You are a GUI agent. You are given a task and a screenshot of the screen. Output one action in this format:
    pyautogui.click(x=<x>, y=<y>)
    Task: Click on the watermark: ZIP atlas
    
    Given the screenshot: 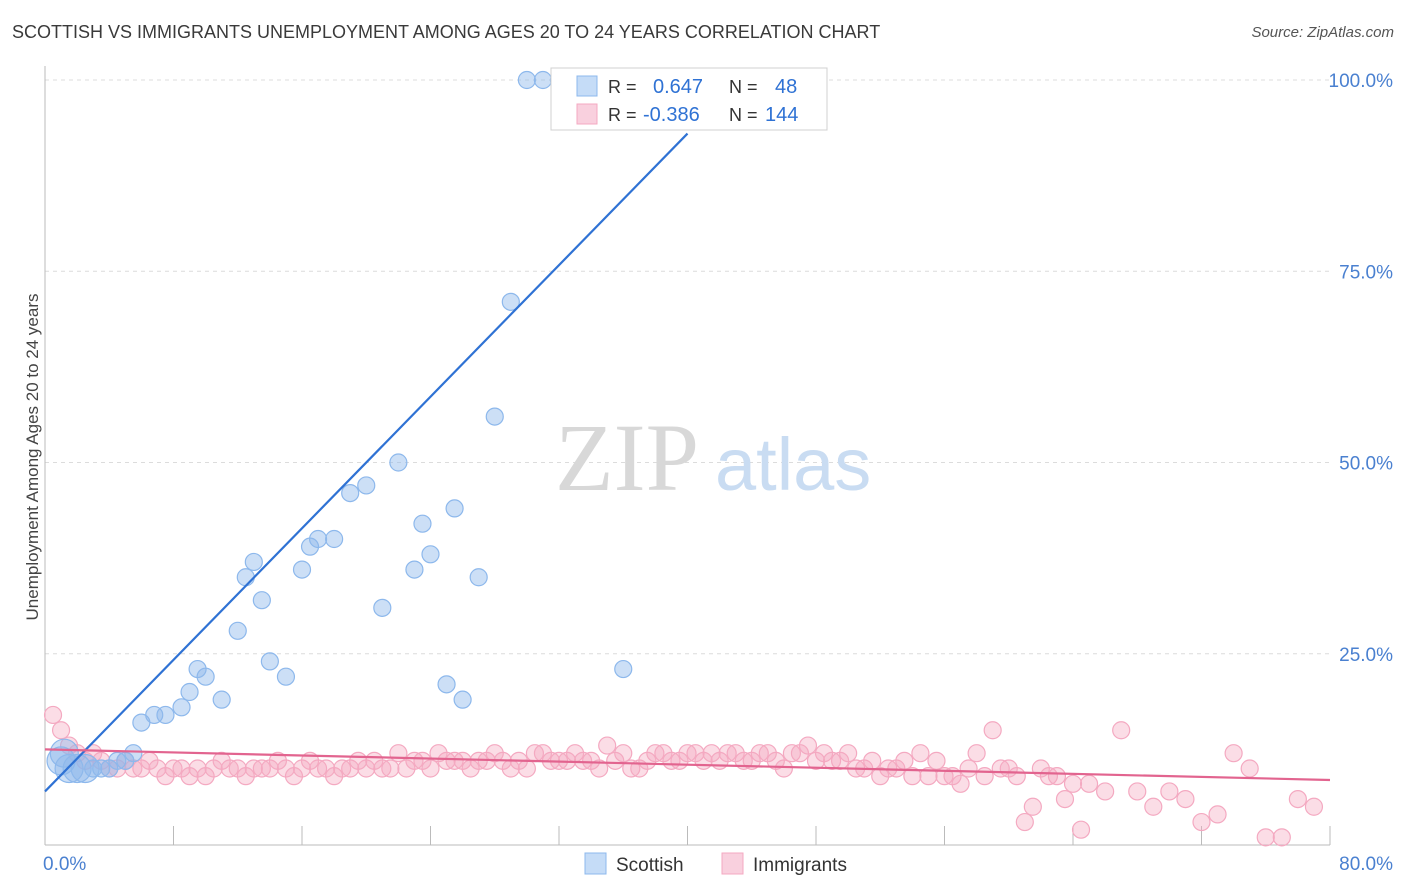 What is the action you would take?
    pyautogui.click(x=713, y=457)
    